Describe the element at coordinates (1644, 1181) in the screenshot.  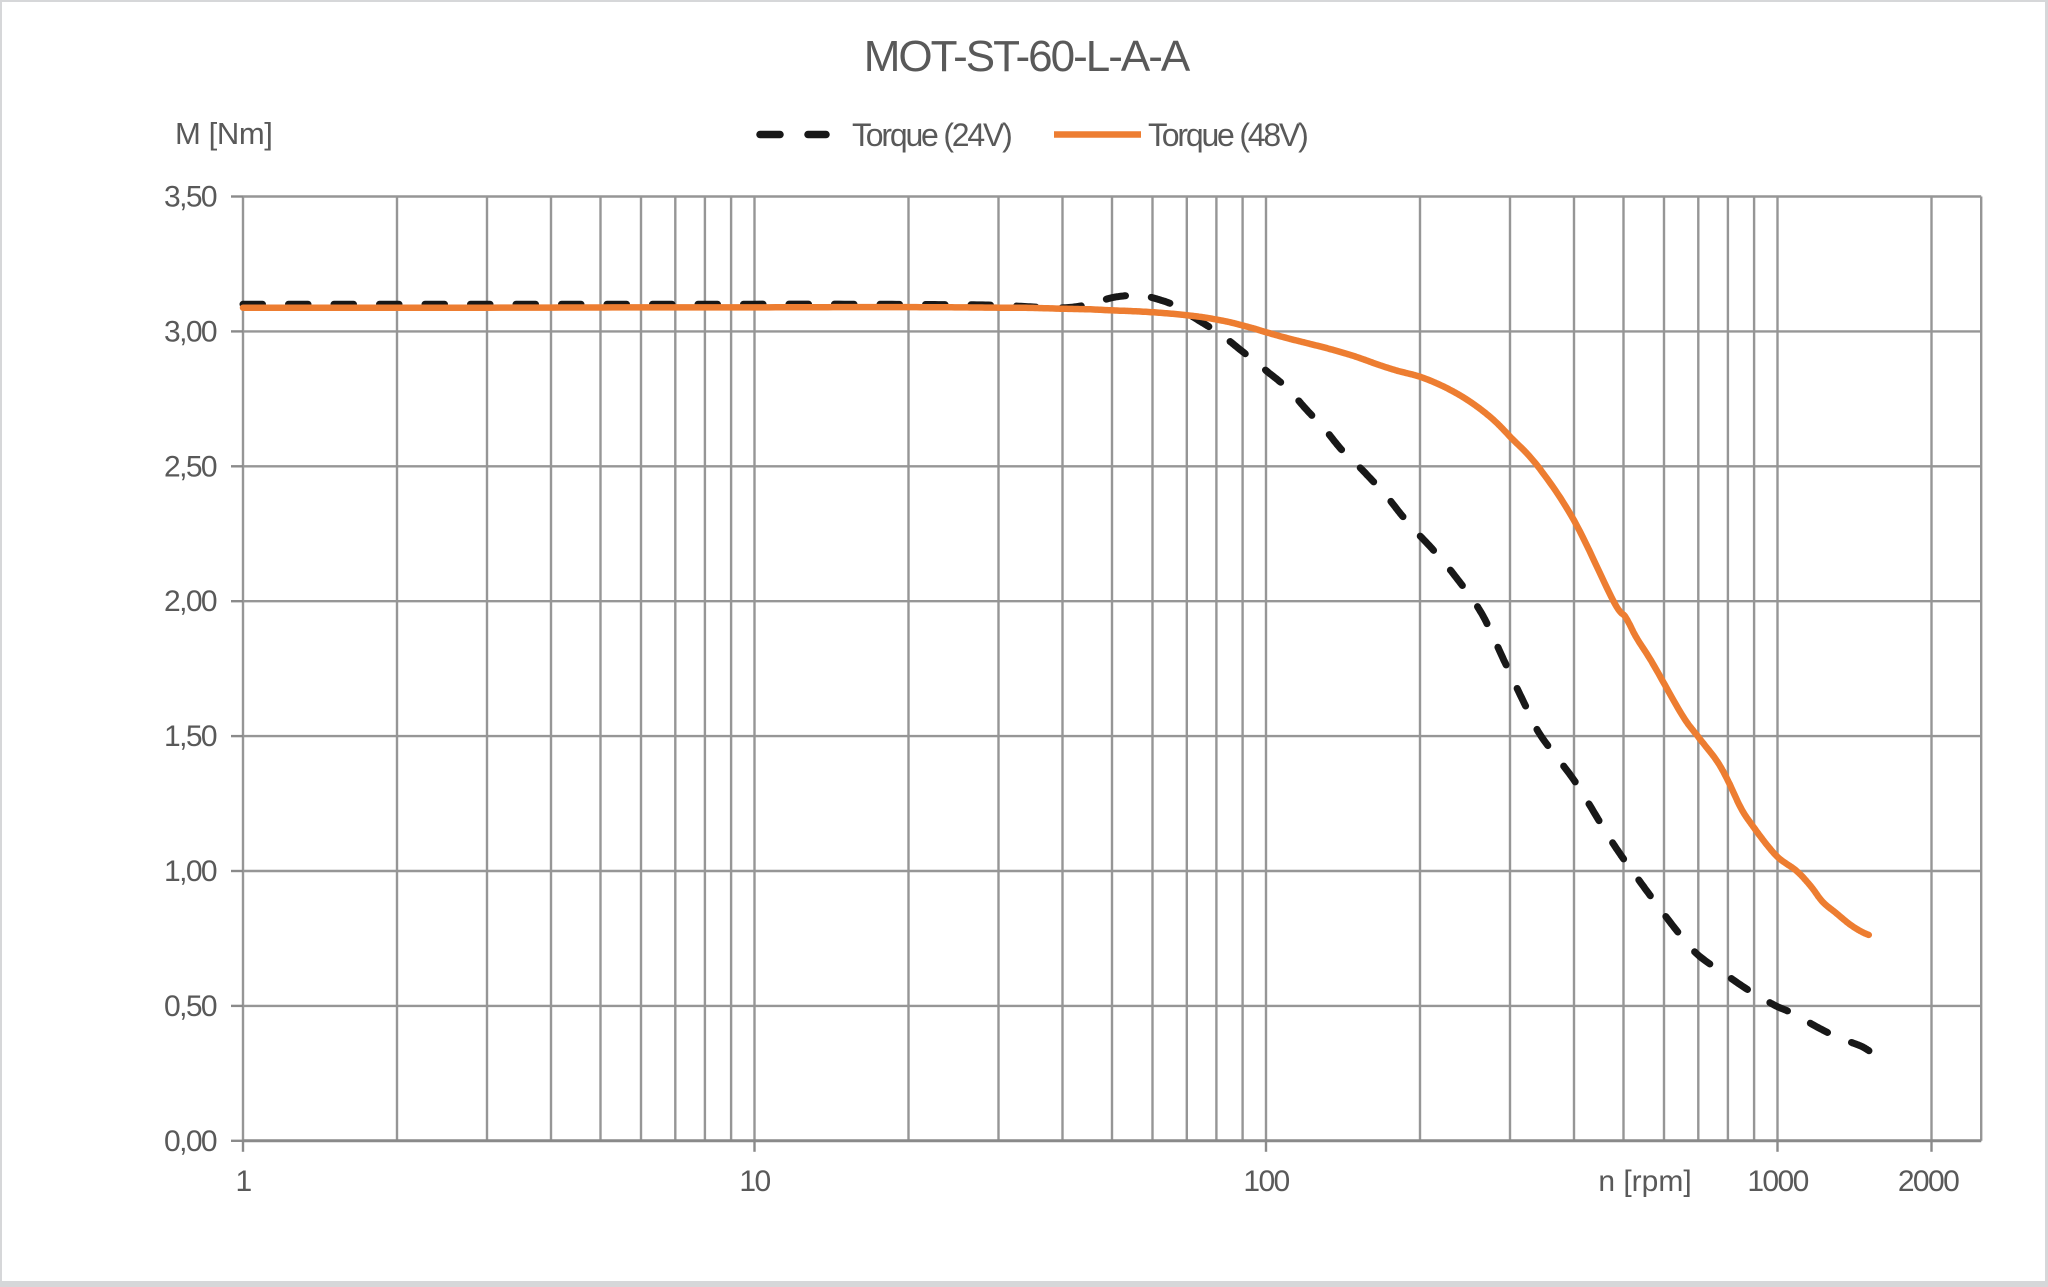
I see `svg-text: n [rpm]` at that location.